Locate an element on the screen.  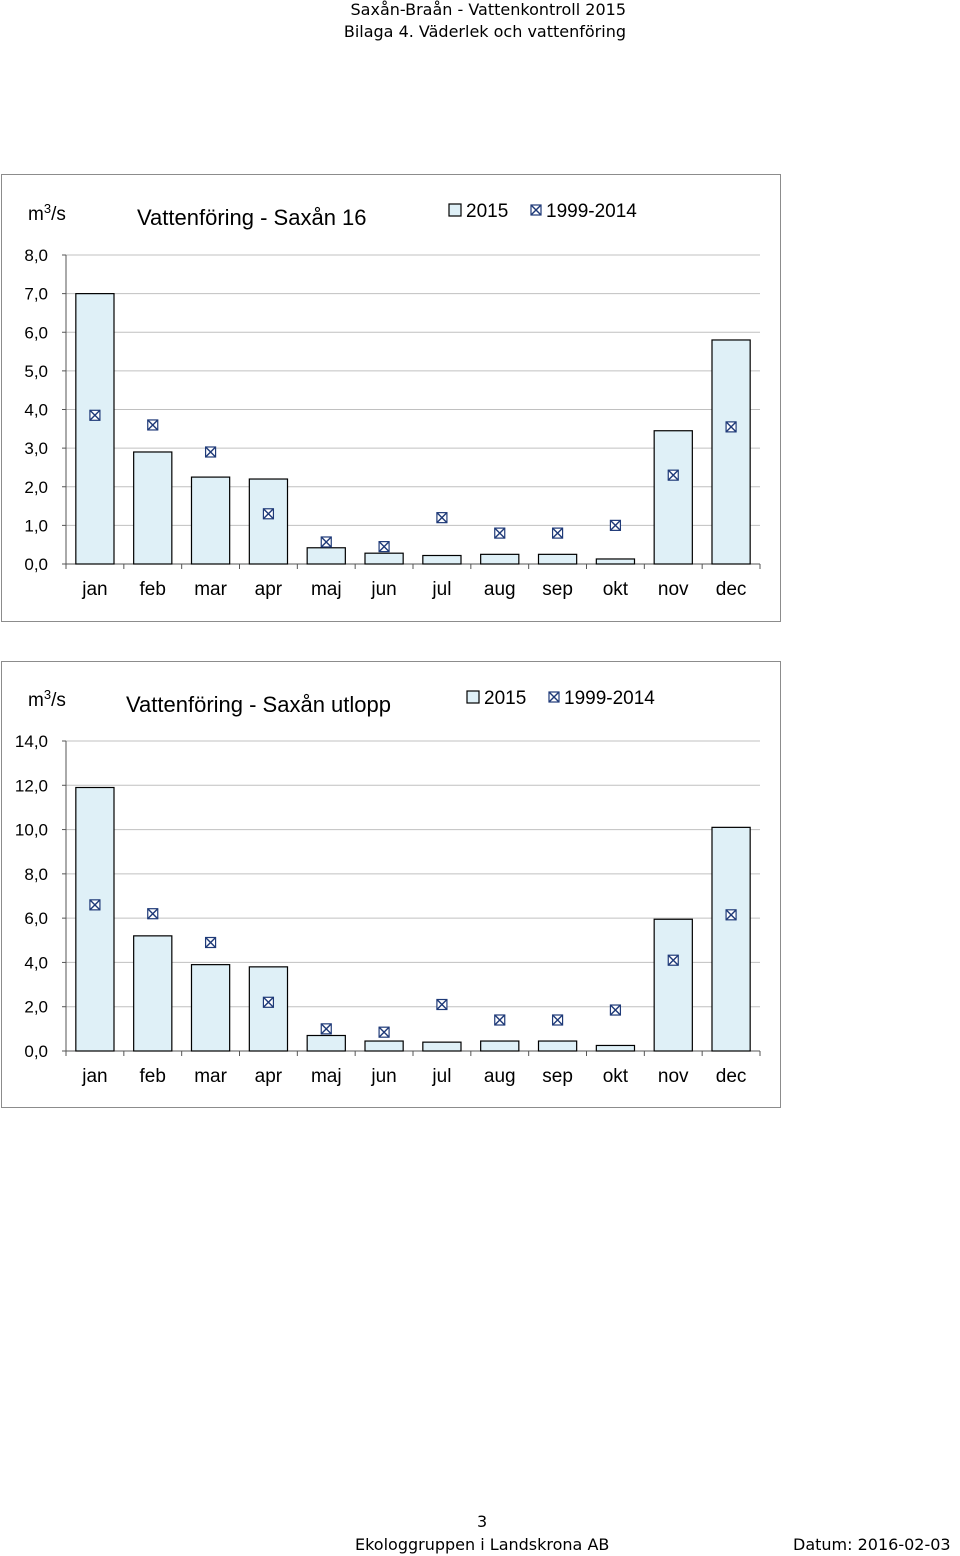
y-axis-label-unit: /s is located at coordinates (58, 214).